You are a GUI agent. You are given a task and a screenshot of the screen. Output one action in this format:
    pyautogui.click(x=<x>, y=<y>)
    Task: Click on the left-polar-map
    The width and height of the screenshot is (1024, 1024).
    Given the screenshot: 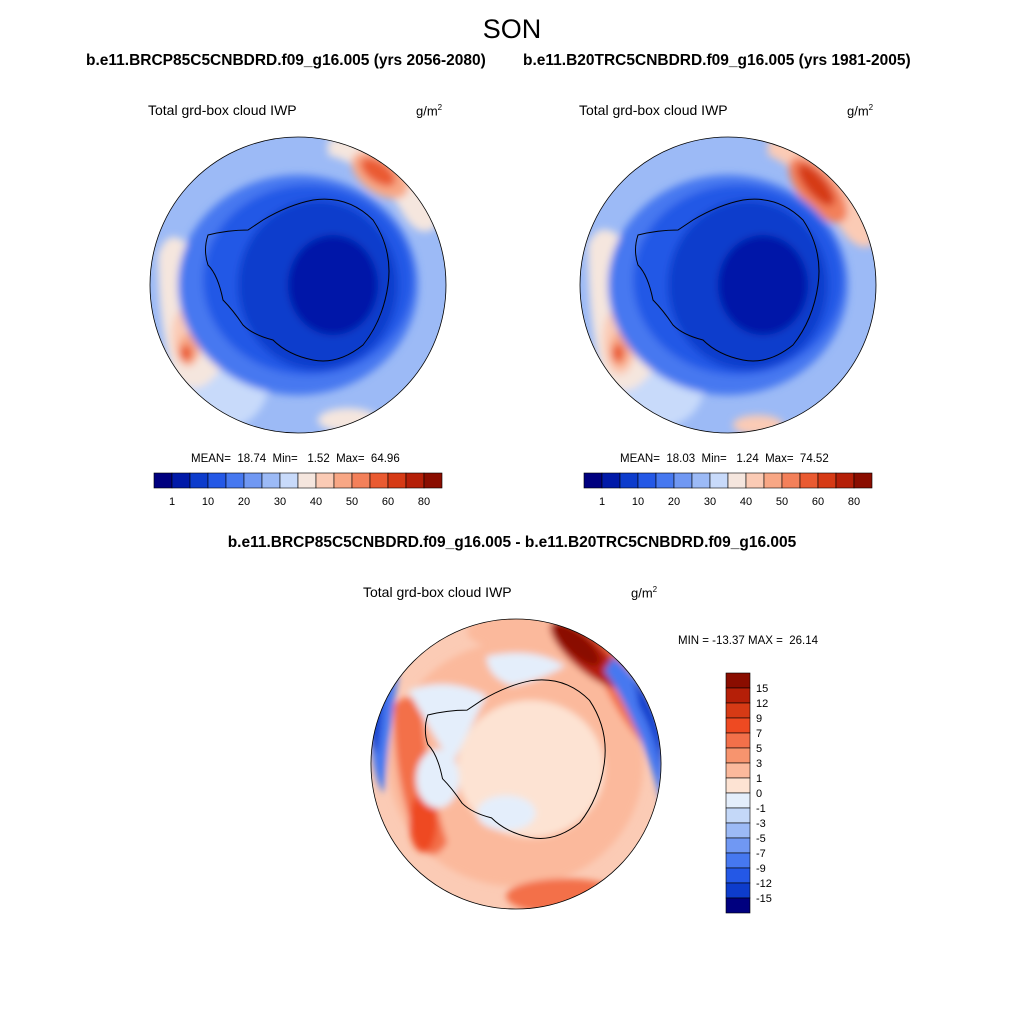 What is the action you would take?
    pyautogui.click(x=298, y=285)
    